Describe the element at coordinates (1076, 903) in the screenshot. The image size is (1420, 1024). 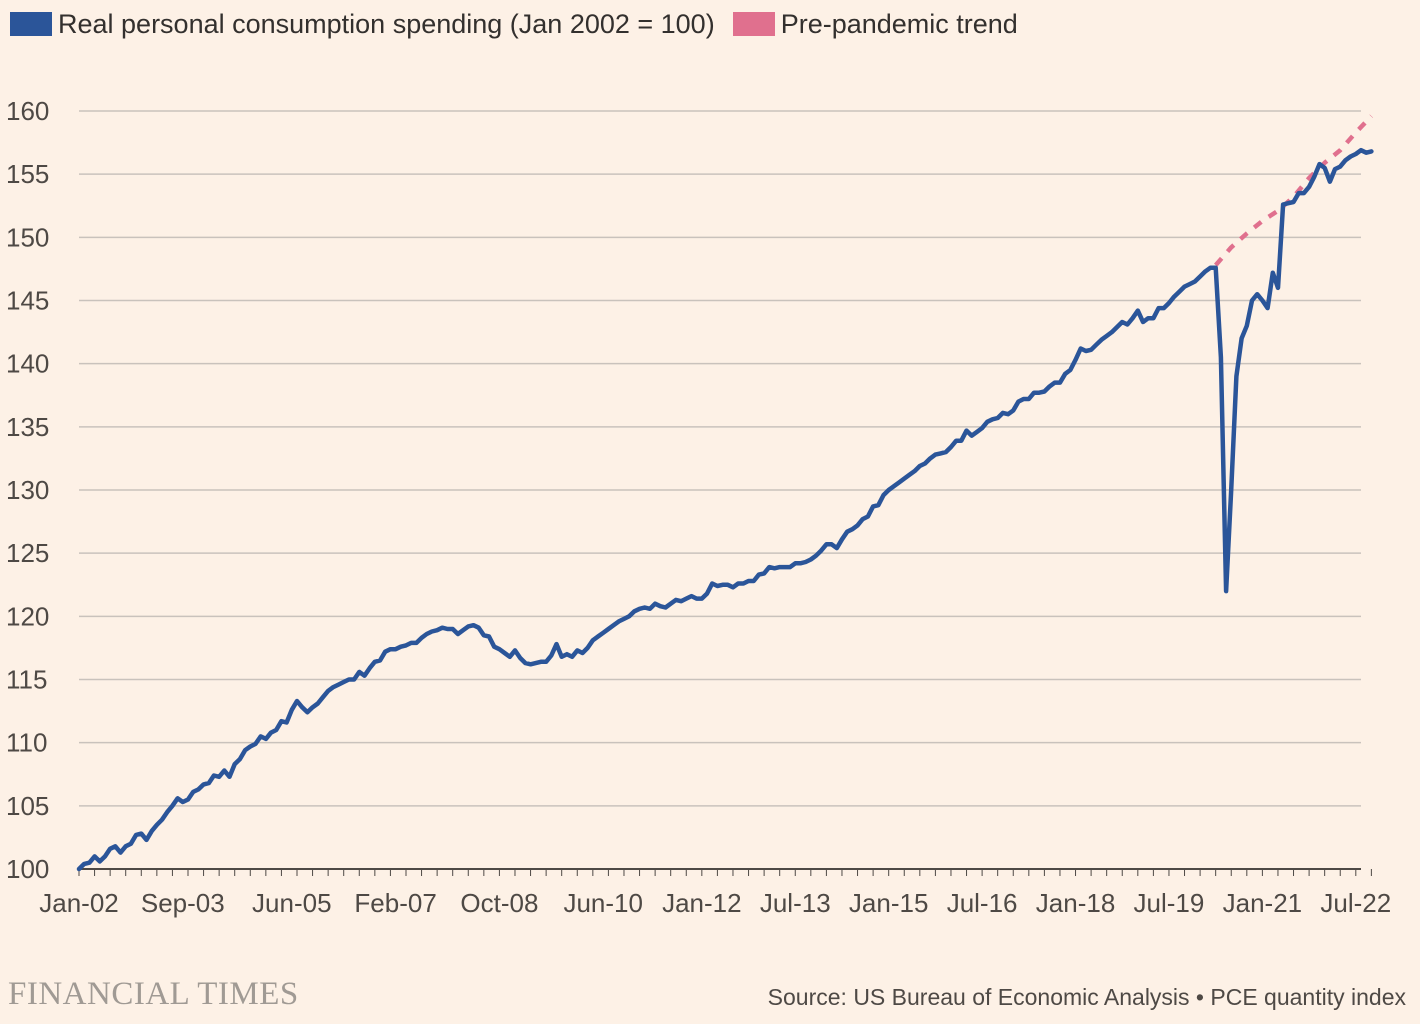
I see `x-tick-label-10: Jan-18` at that location.